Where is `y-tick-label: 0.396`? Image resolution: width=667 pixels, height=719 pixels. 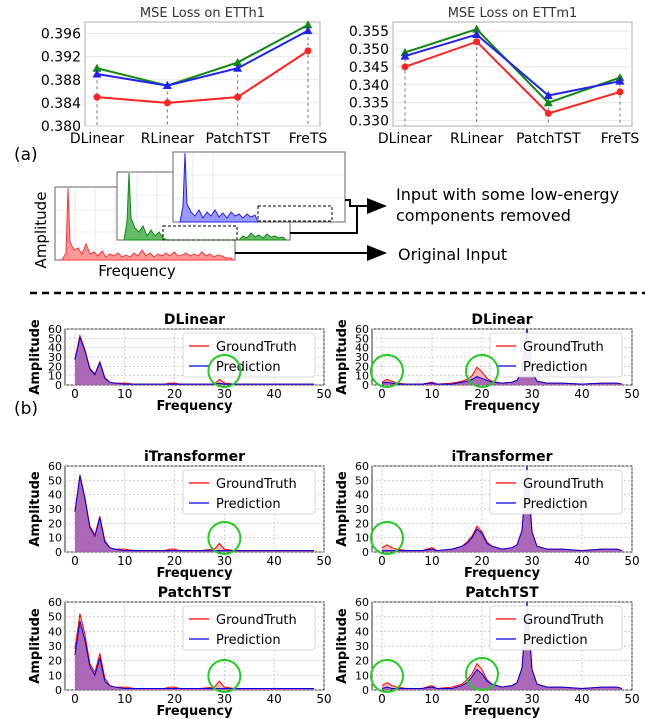 y-tick-label: 0.396 is located at coordinates (61, 35).